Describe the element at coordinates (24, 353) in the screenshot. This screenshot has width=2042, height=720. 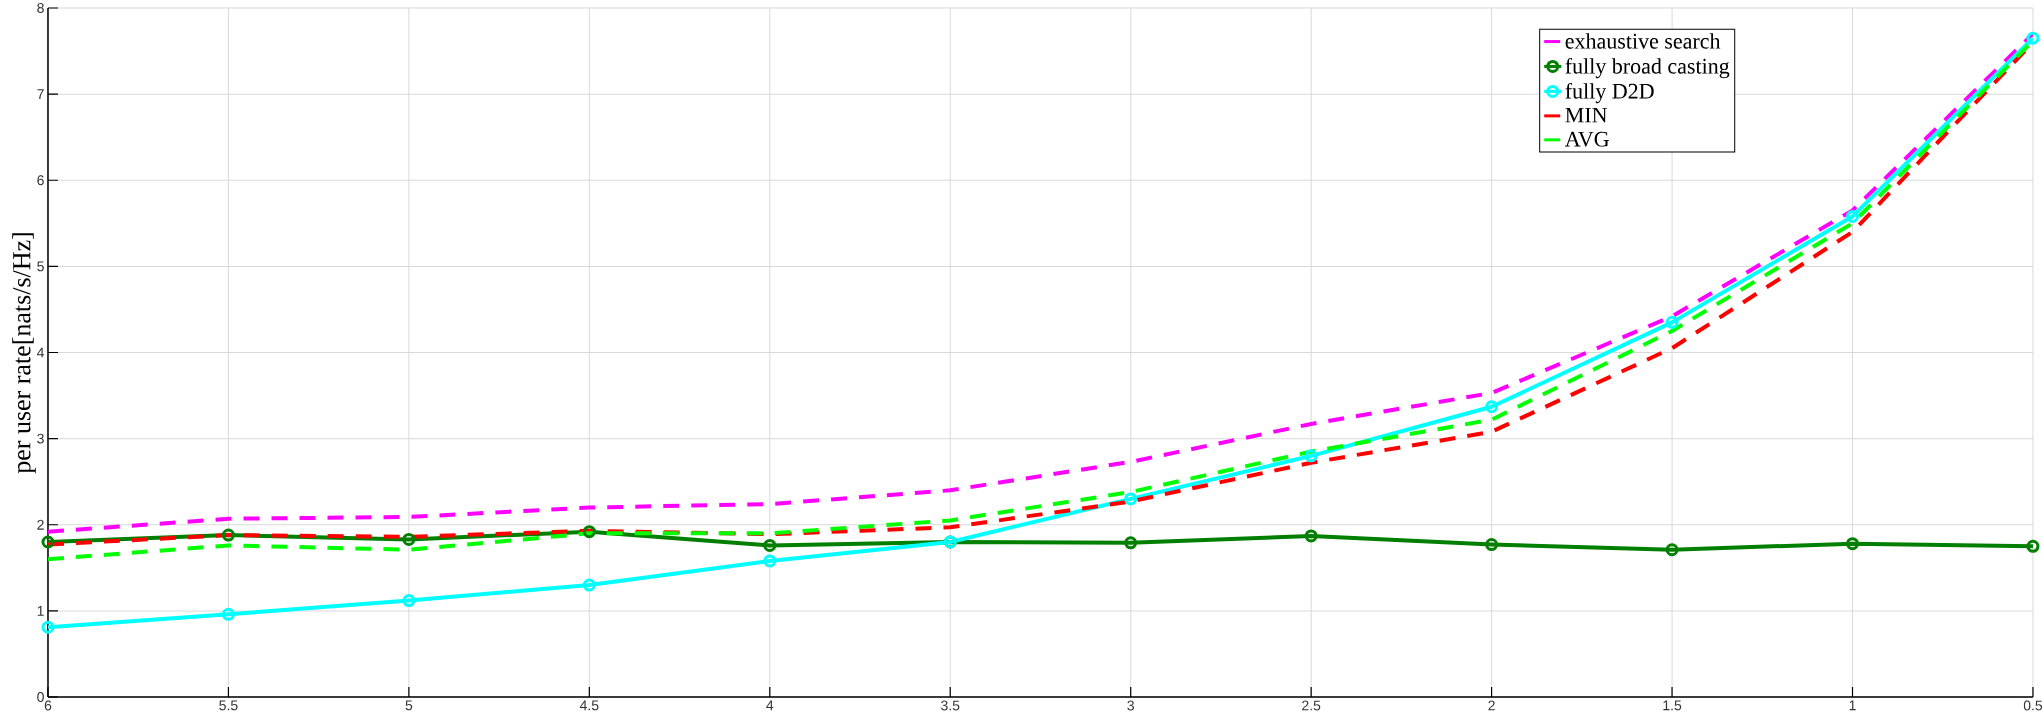
I see `y-axis-title: per user rate[nats/s/Hz]` at that location.